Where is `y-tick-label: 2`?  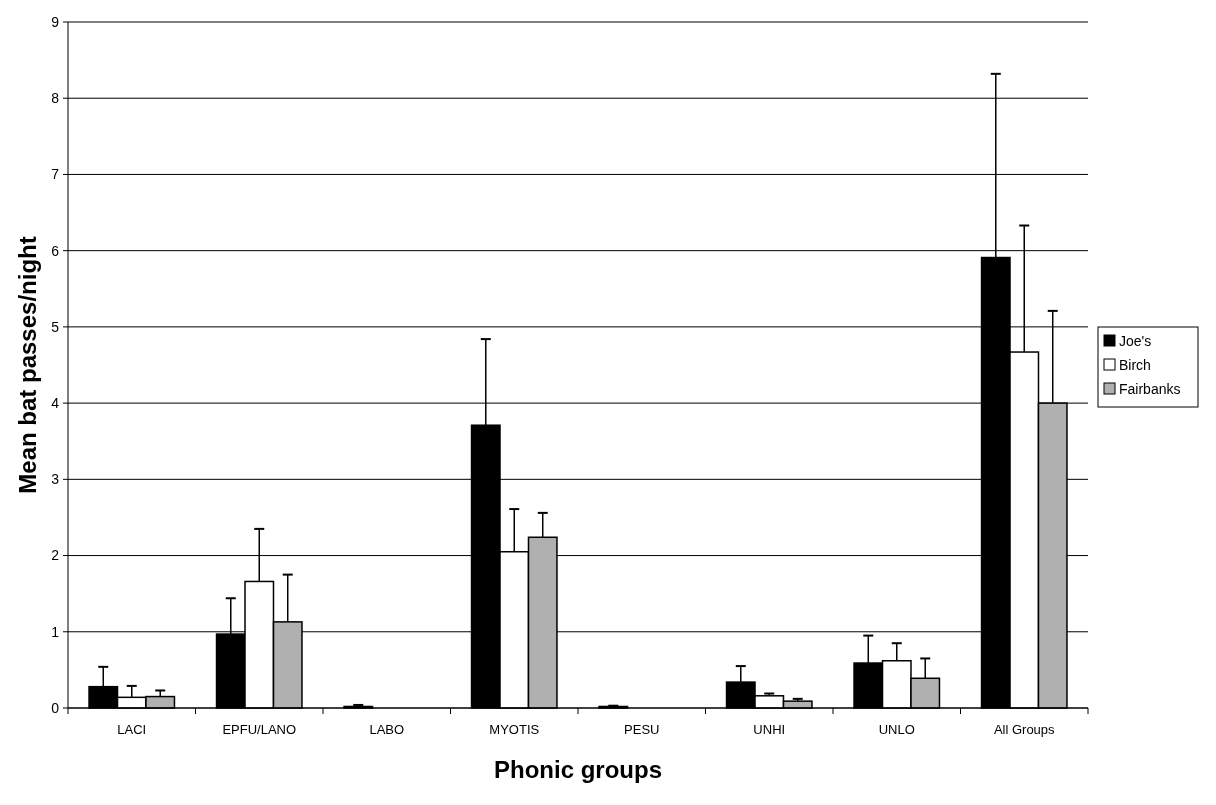 y-tick-label: 2 is located at coordinates (55, 555).